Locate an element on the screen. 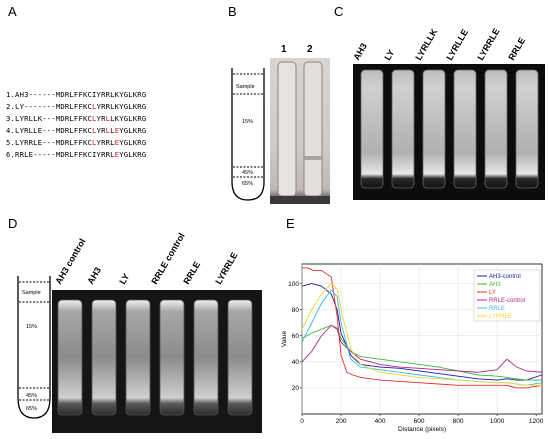  series-line-ly is located at coordinates (422, 328).